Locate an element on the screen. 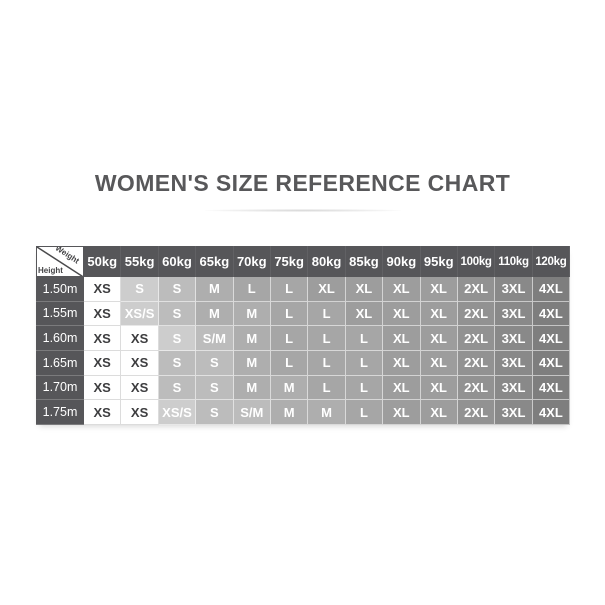  diagonal-line-icon is located at coordinates (60, 261).